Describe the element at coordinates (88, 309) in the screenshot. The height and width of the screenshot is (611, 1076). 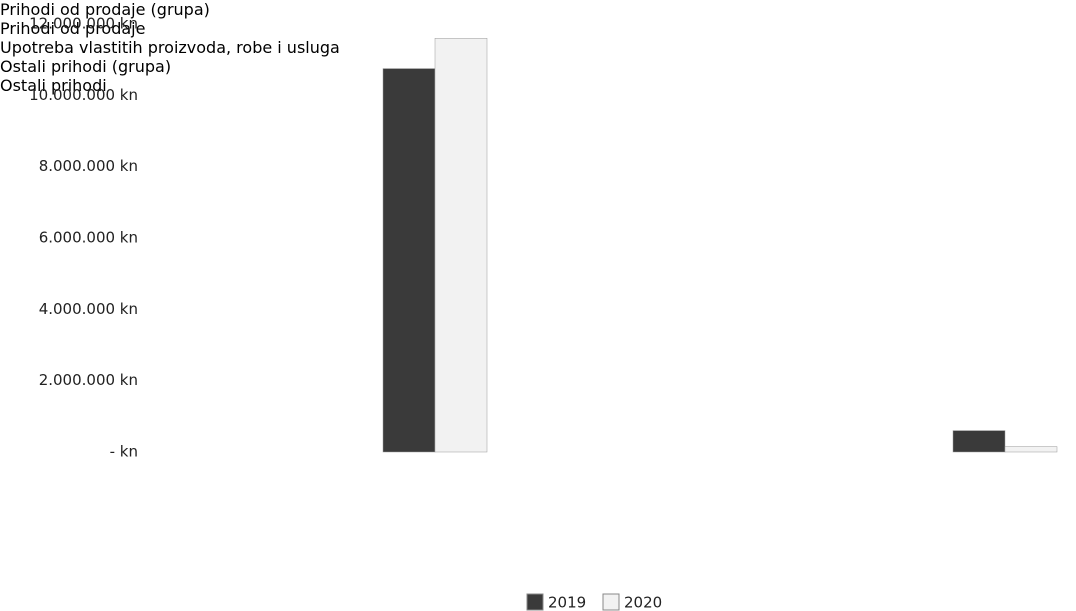
I see `y-tick-label: 4.000.000 kn` at that location.